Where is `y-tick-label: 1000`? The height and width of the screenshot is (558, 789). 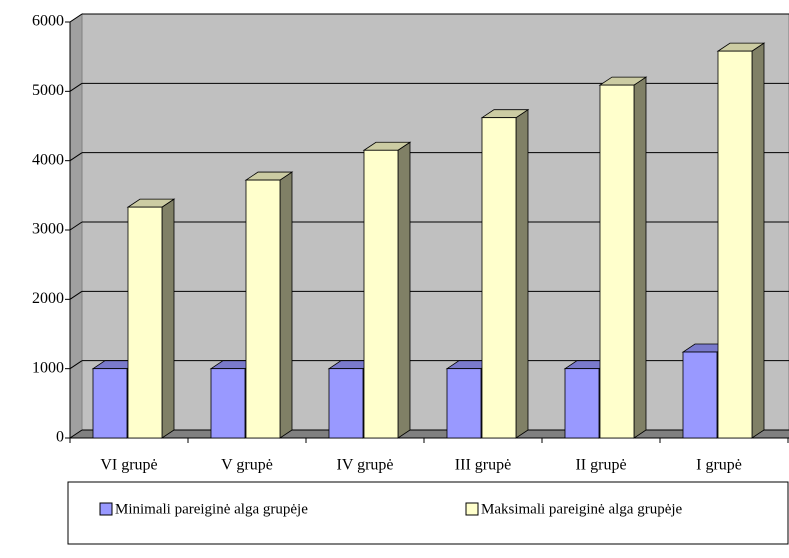 y-tick-label: 1000 is located at coordinates (48, 367).